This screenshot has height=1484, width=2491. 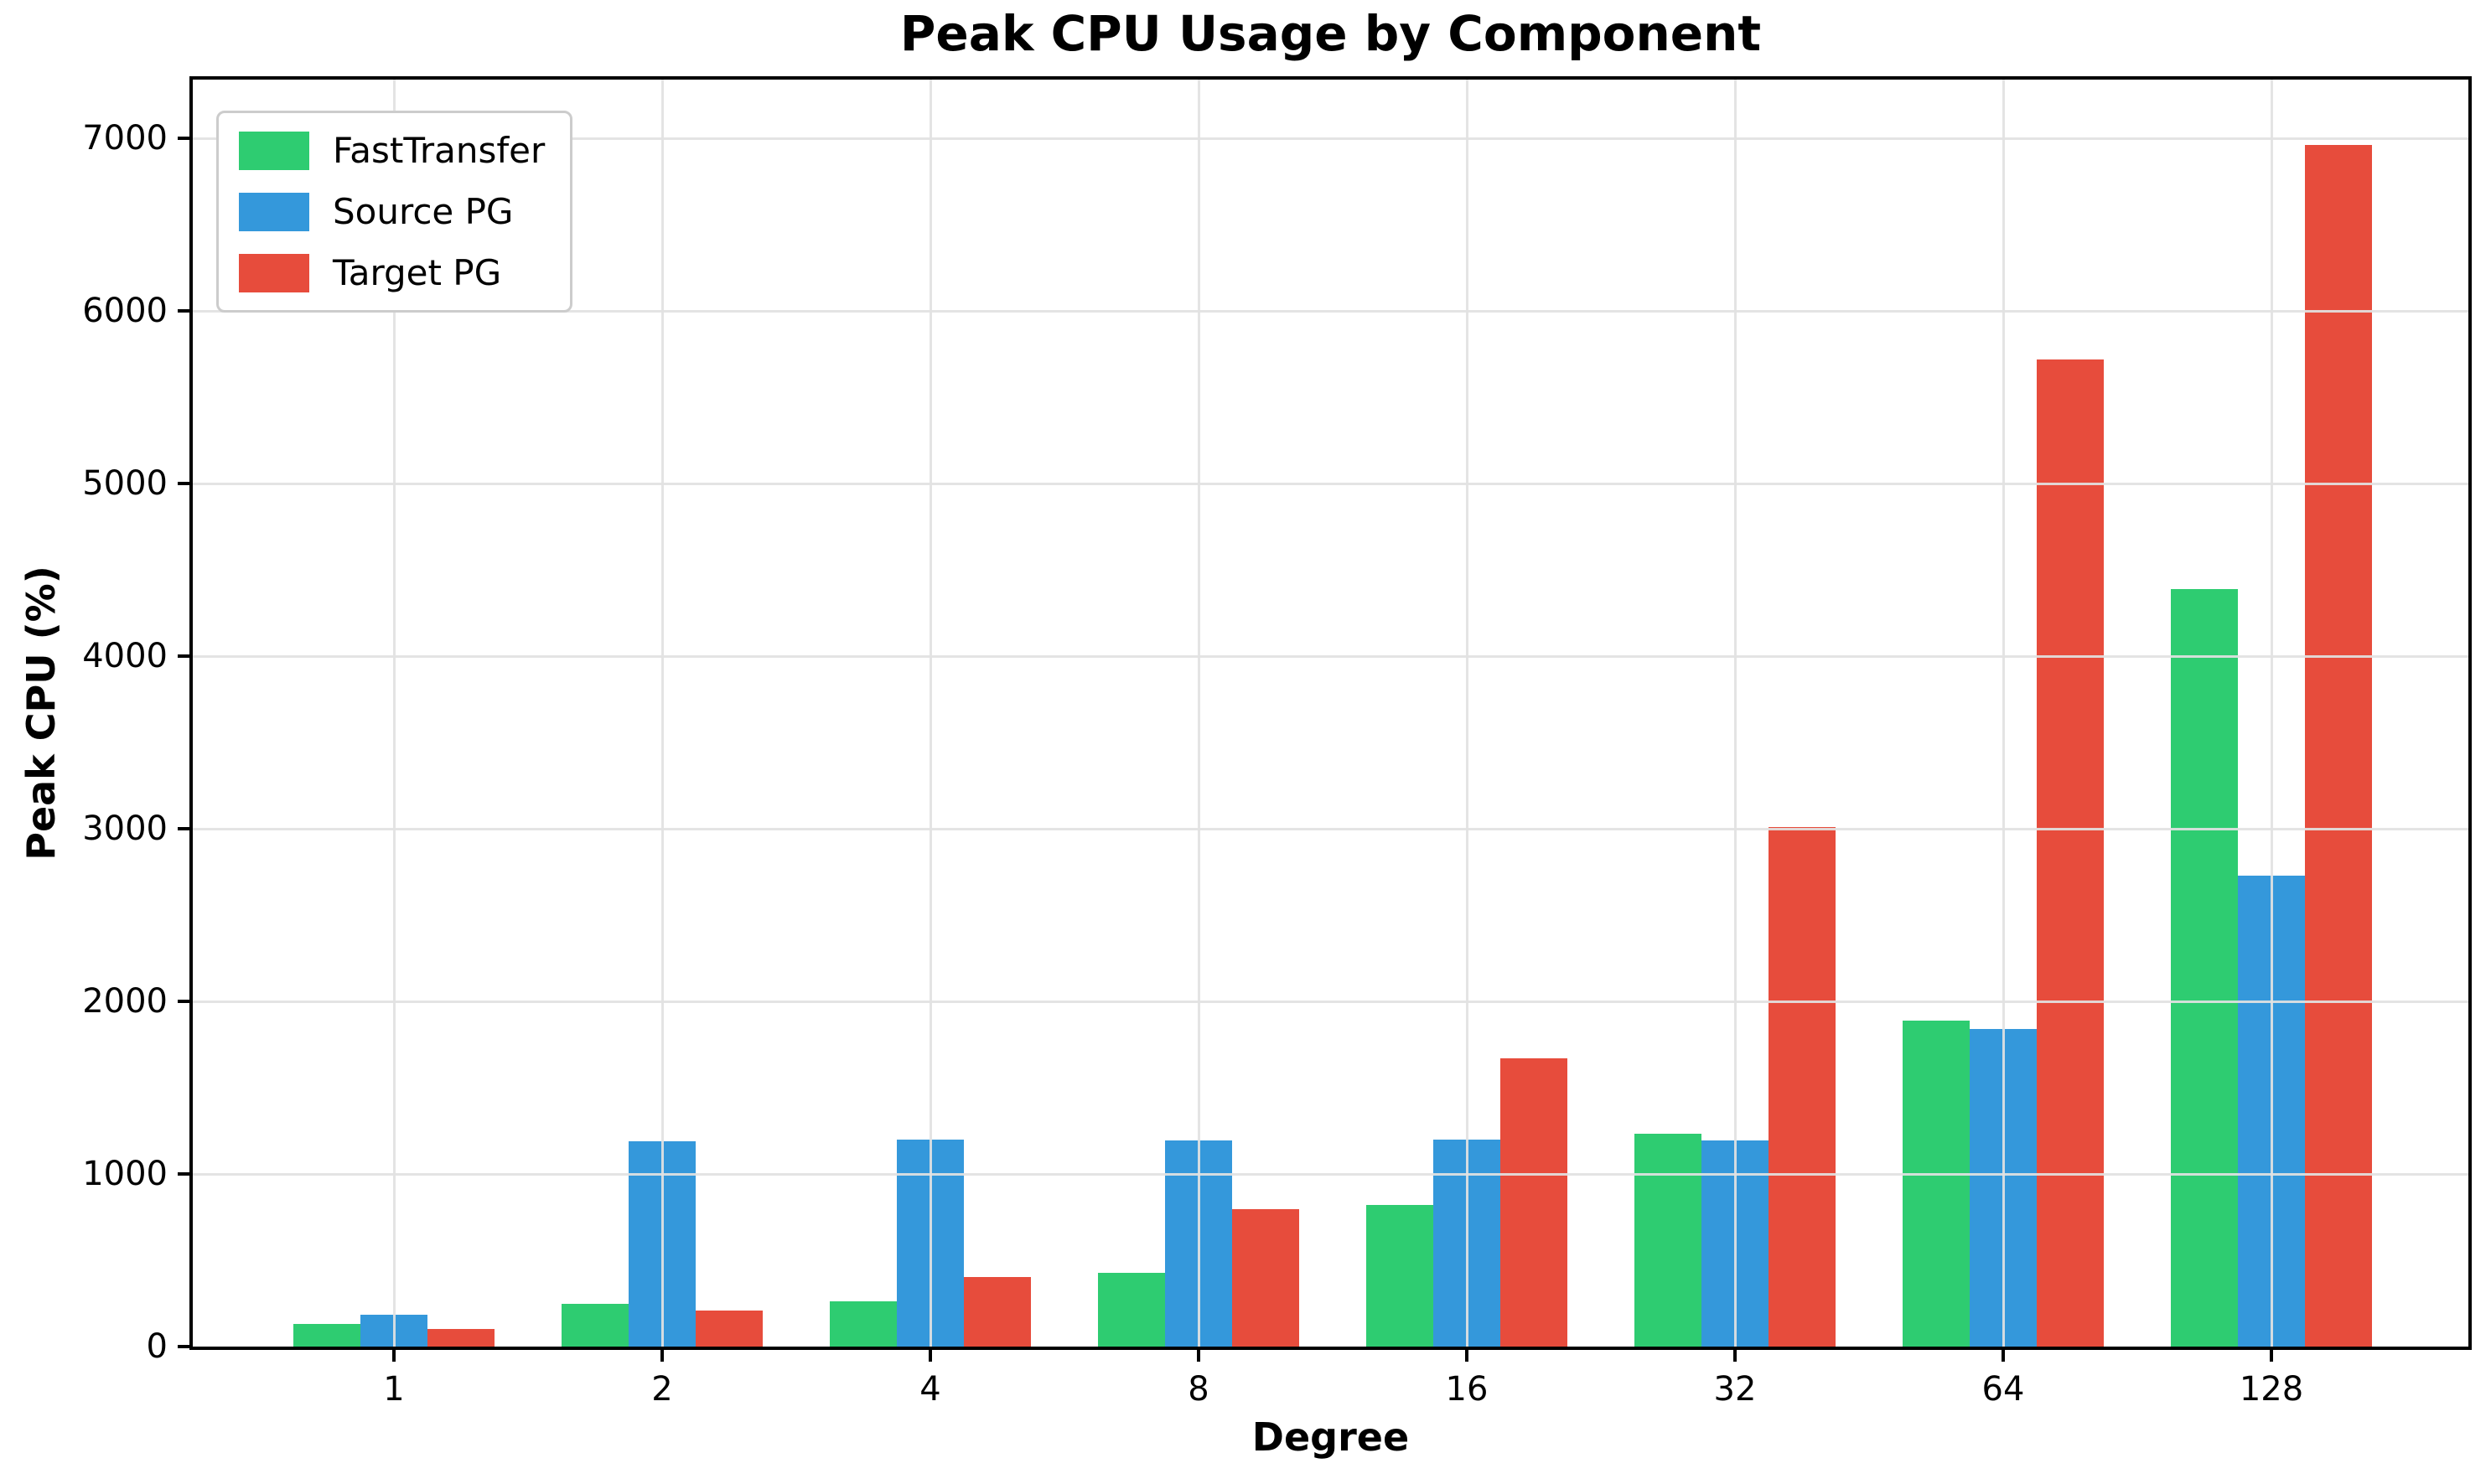 What do you see at coordinates (1330, 1001) in the screenshot?
I see `gridline-h-2000` at bounding box center [1330, 1001].